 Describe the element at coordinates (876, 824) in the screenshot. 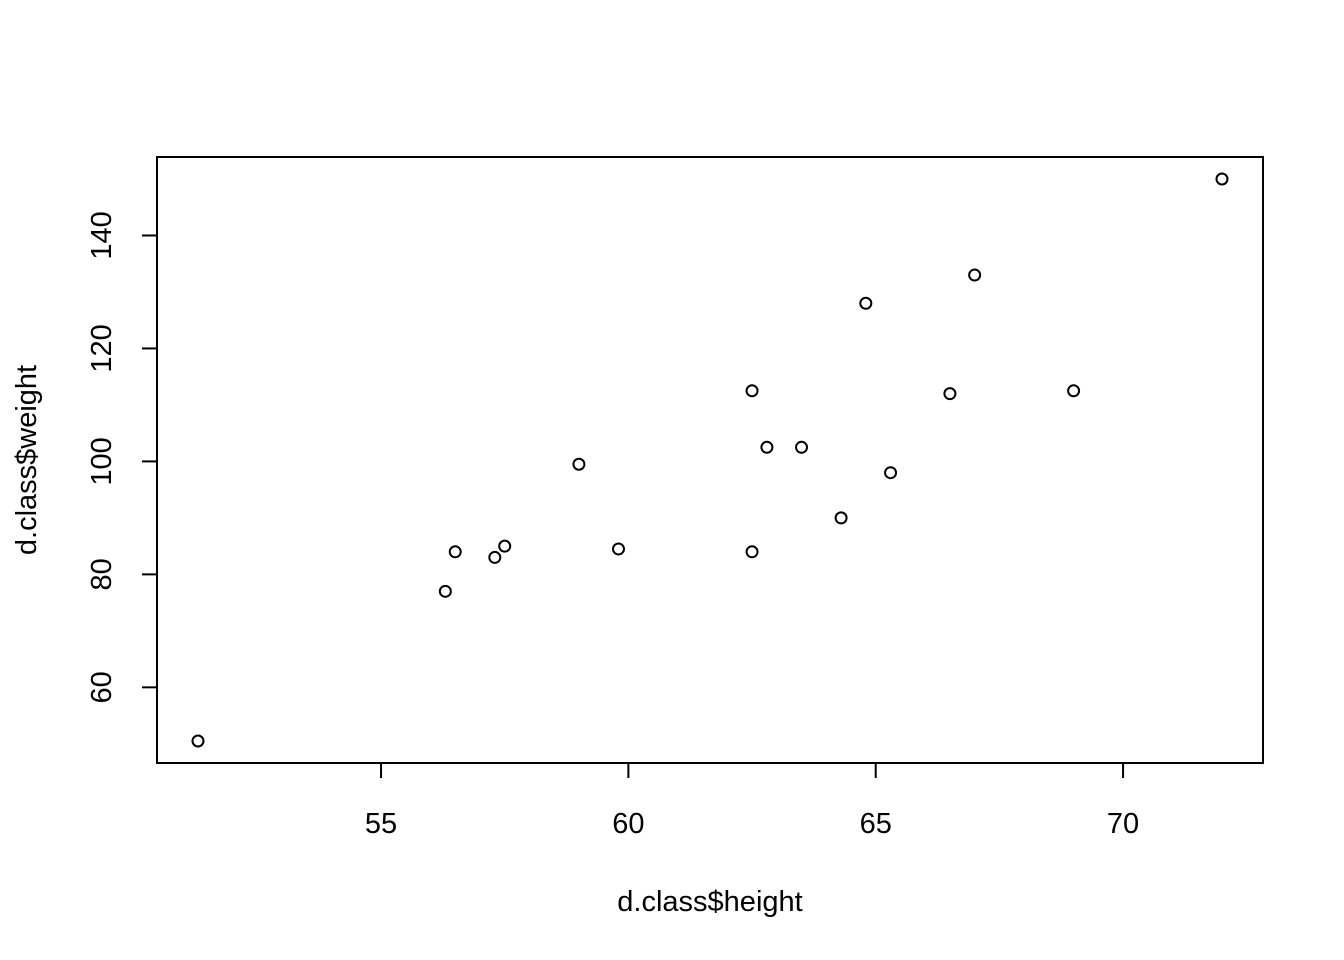

I see `x-tick-label: 65` at that location.